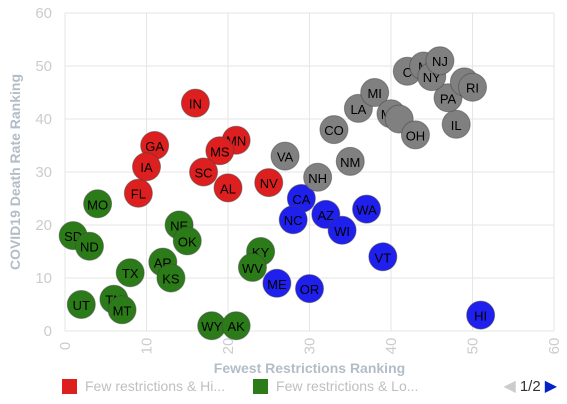 The height and width of the screenshot is (404, 567). I want to click on point-ut, so click(81, 304).